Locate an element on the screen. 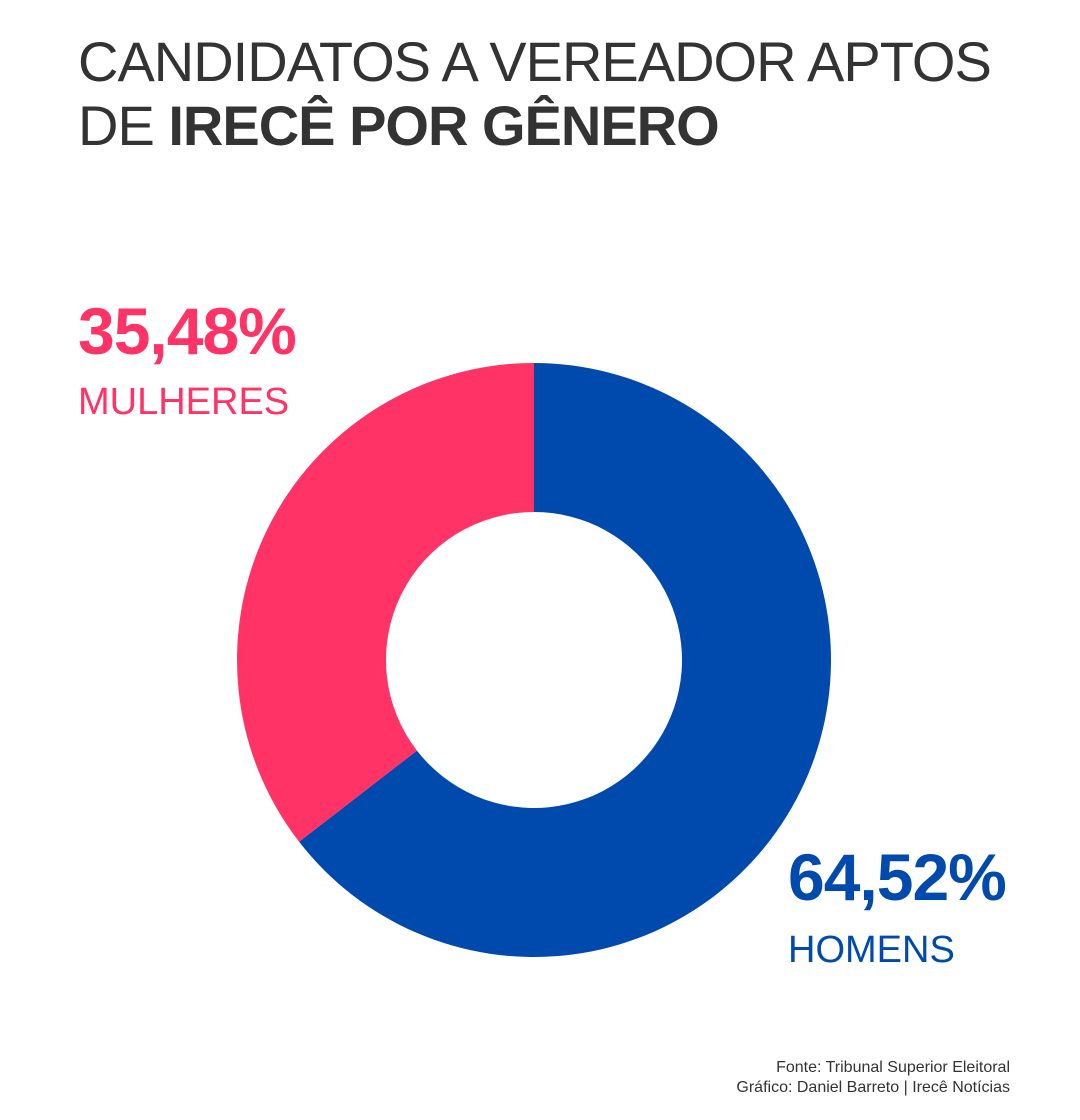 The width and height of the screenshot is (1080, 1120). women-percentage-label: 35,48% is located at coordinates (187, 331).